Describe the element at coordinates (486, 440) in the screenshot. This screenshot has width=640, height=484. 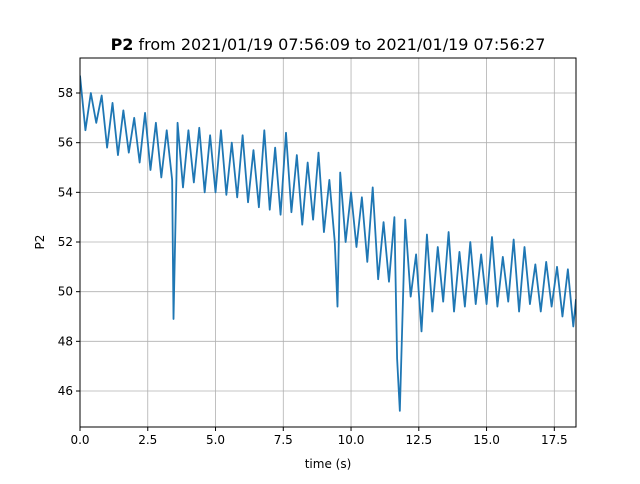
I see `x-tick-label: 15.0` at that location.